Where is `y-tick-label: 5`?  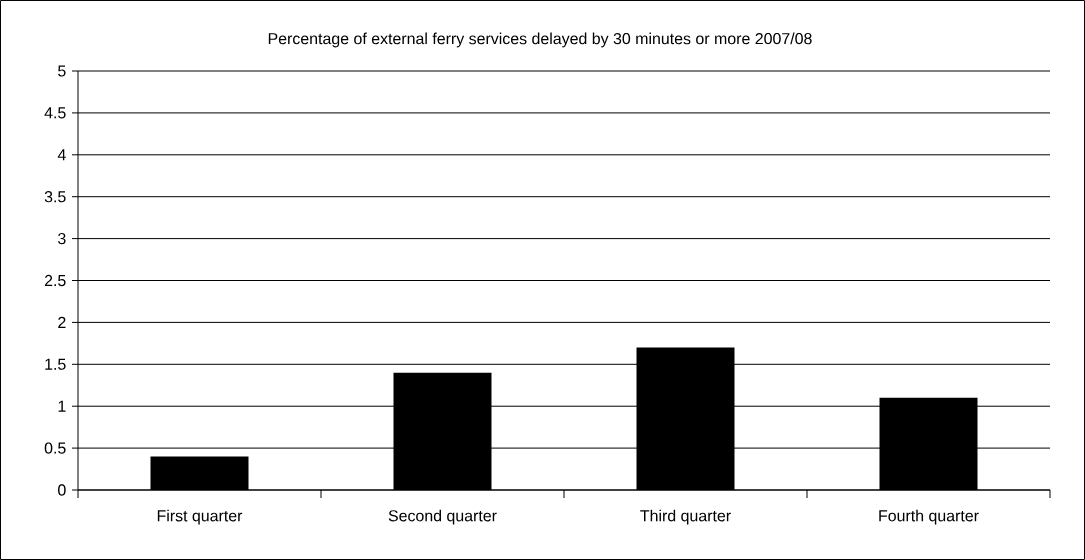 y-tick-label: 5 is located at coordinates (62, 71).